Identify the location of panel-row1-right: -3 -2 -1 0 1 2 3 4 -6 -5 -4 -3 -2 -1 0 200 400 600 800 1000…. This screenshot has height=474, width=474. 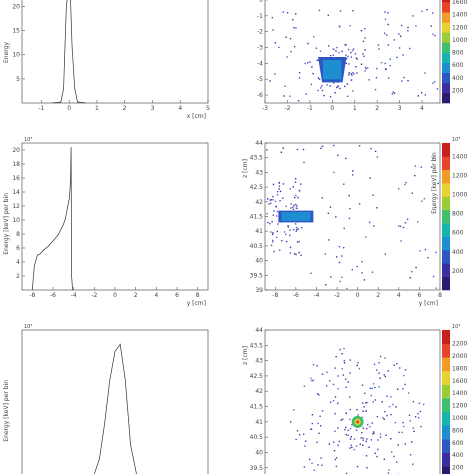
(362, 56).